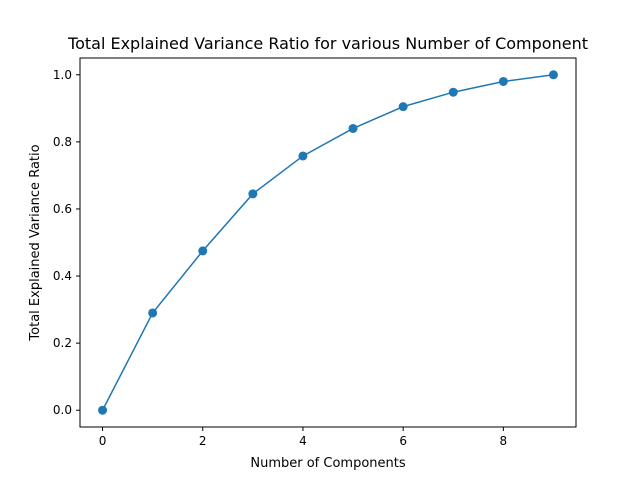 The height and width of the screenshot is (480, 640). Describe the element at coordinates (327, 463) in the screenshot. I see `x-axis-label: Number of Components` at that location.